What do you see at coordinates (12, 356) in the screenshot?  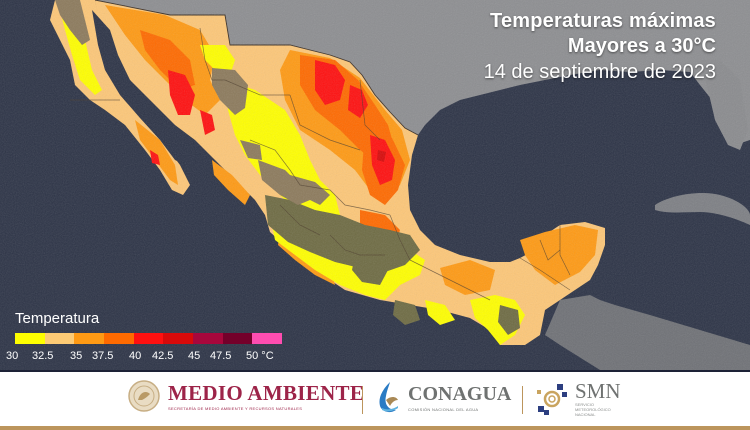 I see `legend-tick: 30` at bounding box center [12, 356].